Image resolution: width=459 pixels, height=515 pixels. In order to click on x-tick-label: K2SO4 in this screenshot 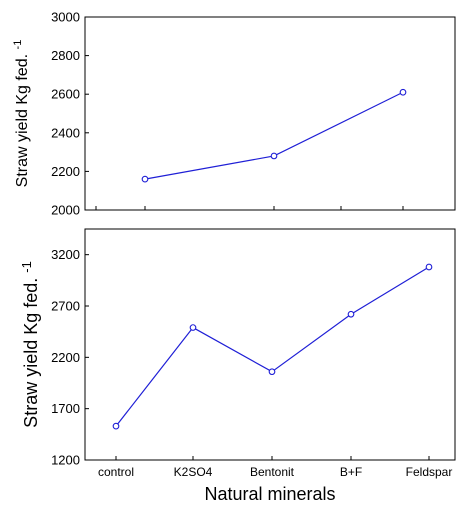, I will do `click(193, 472)`.